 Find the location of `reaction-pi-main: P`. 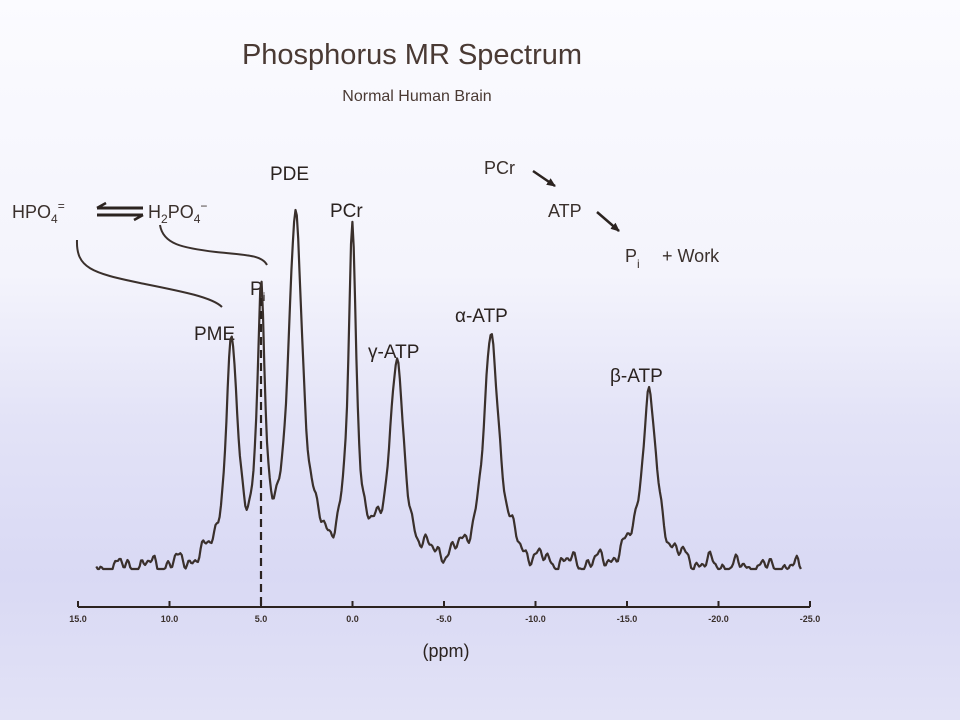

reaction-pi-main: P is located at coordinates (631, 256).